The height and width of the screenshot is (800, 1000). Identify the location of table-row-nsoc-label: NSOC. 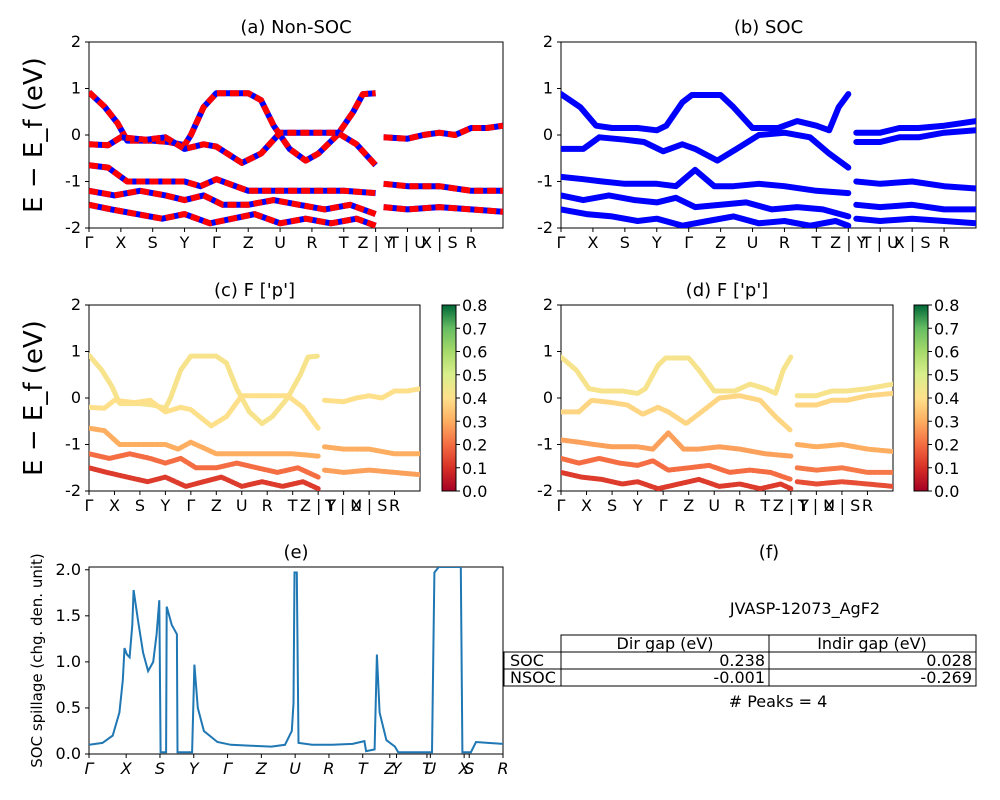
(533, 677).